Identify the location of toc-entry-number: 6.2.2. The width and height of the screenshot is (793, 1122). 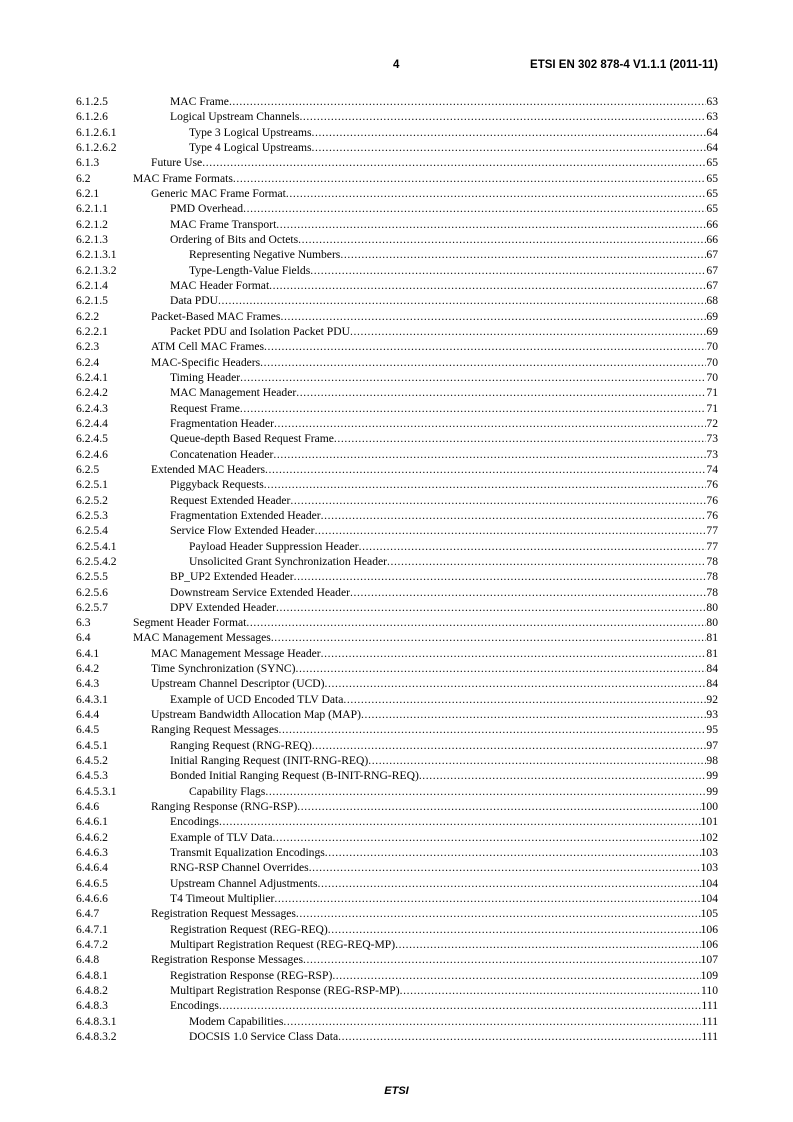
(88, 316).